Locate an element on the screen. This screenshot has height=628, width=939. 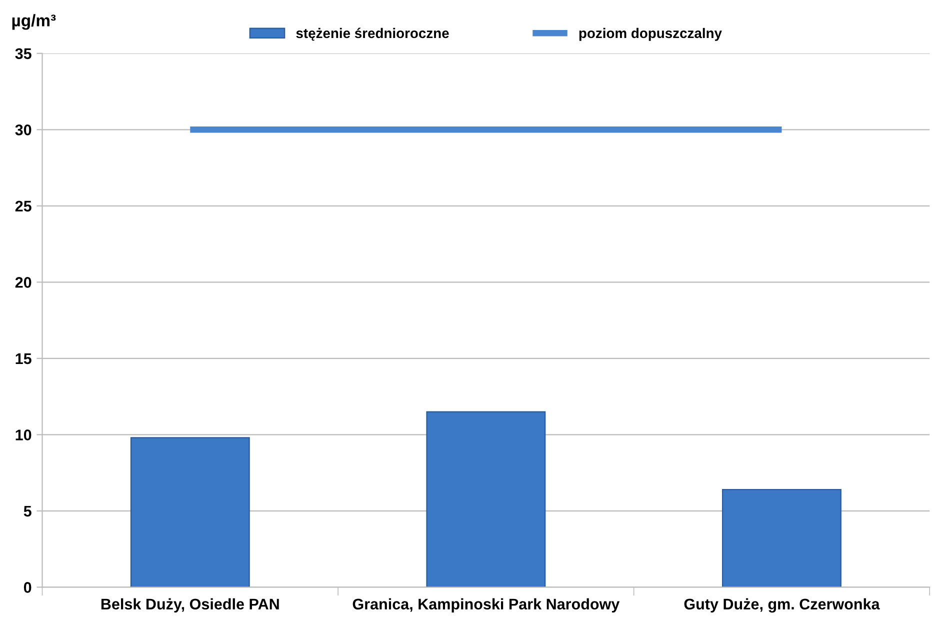
y-tick-label: 20 is located at coordinates (23, 282).